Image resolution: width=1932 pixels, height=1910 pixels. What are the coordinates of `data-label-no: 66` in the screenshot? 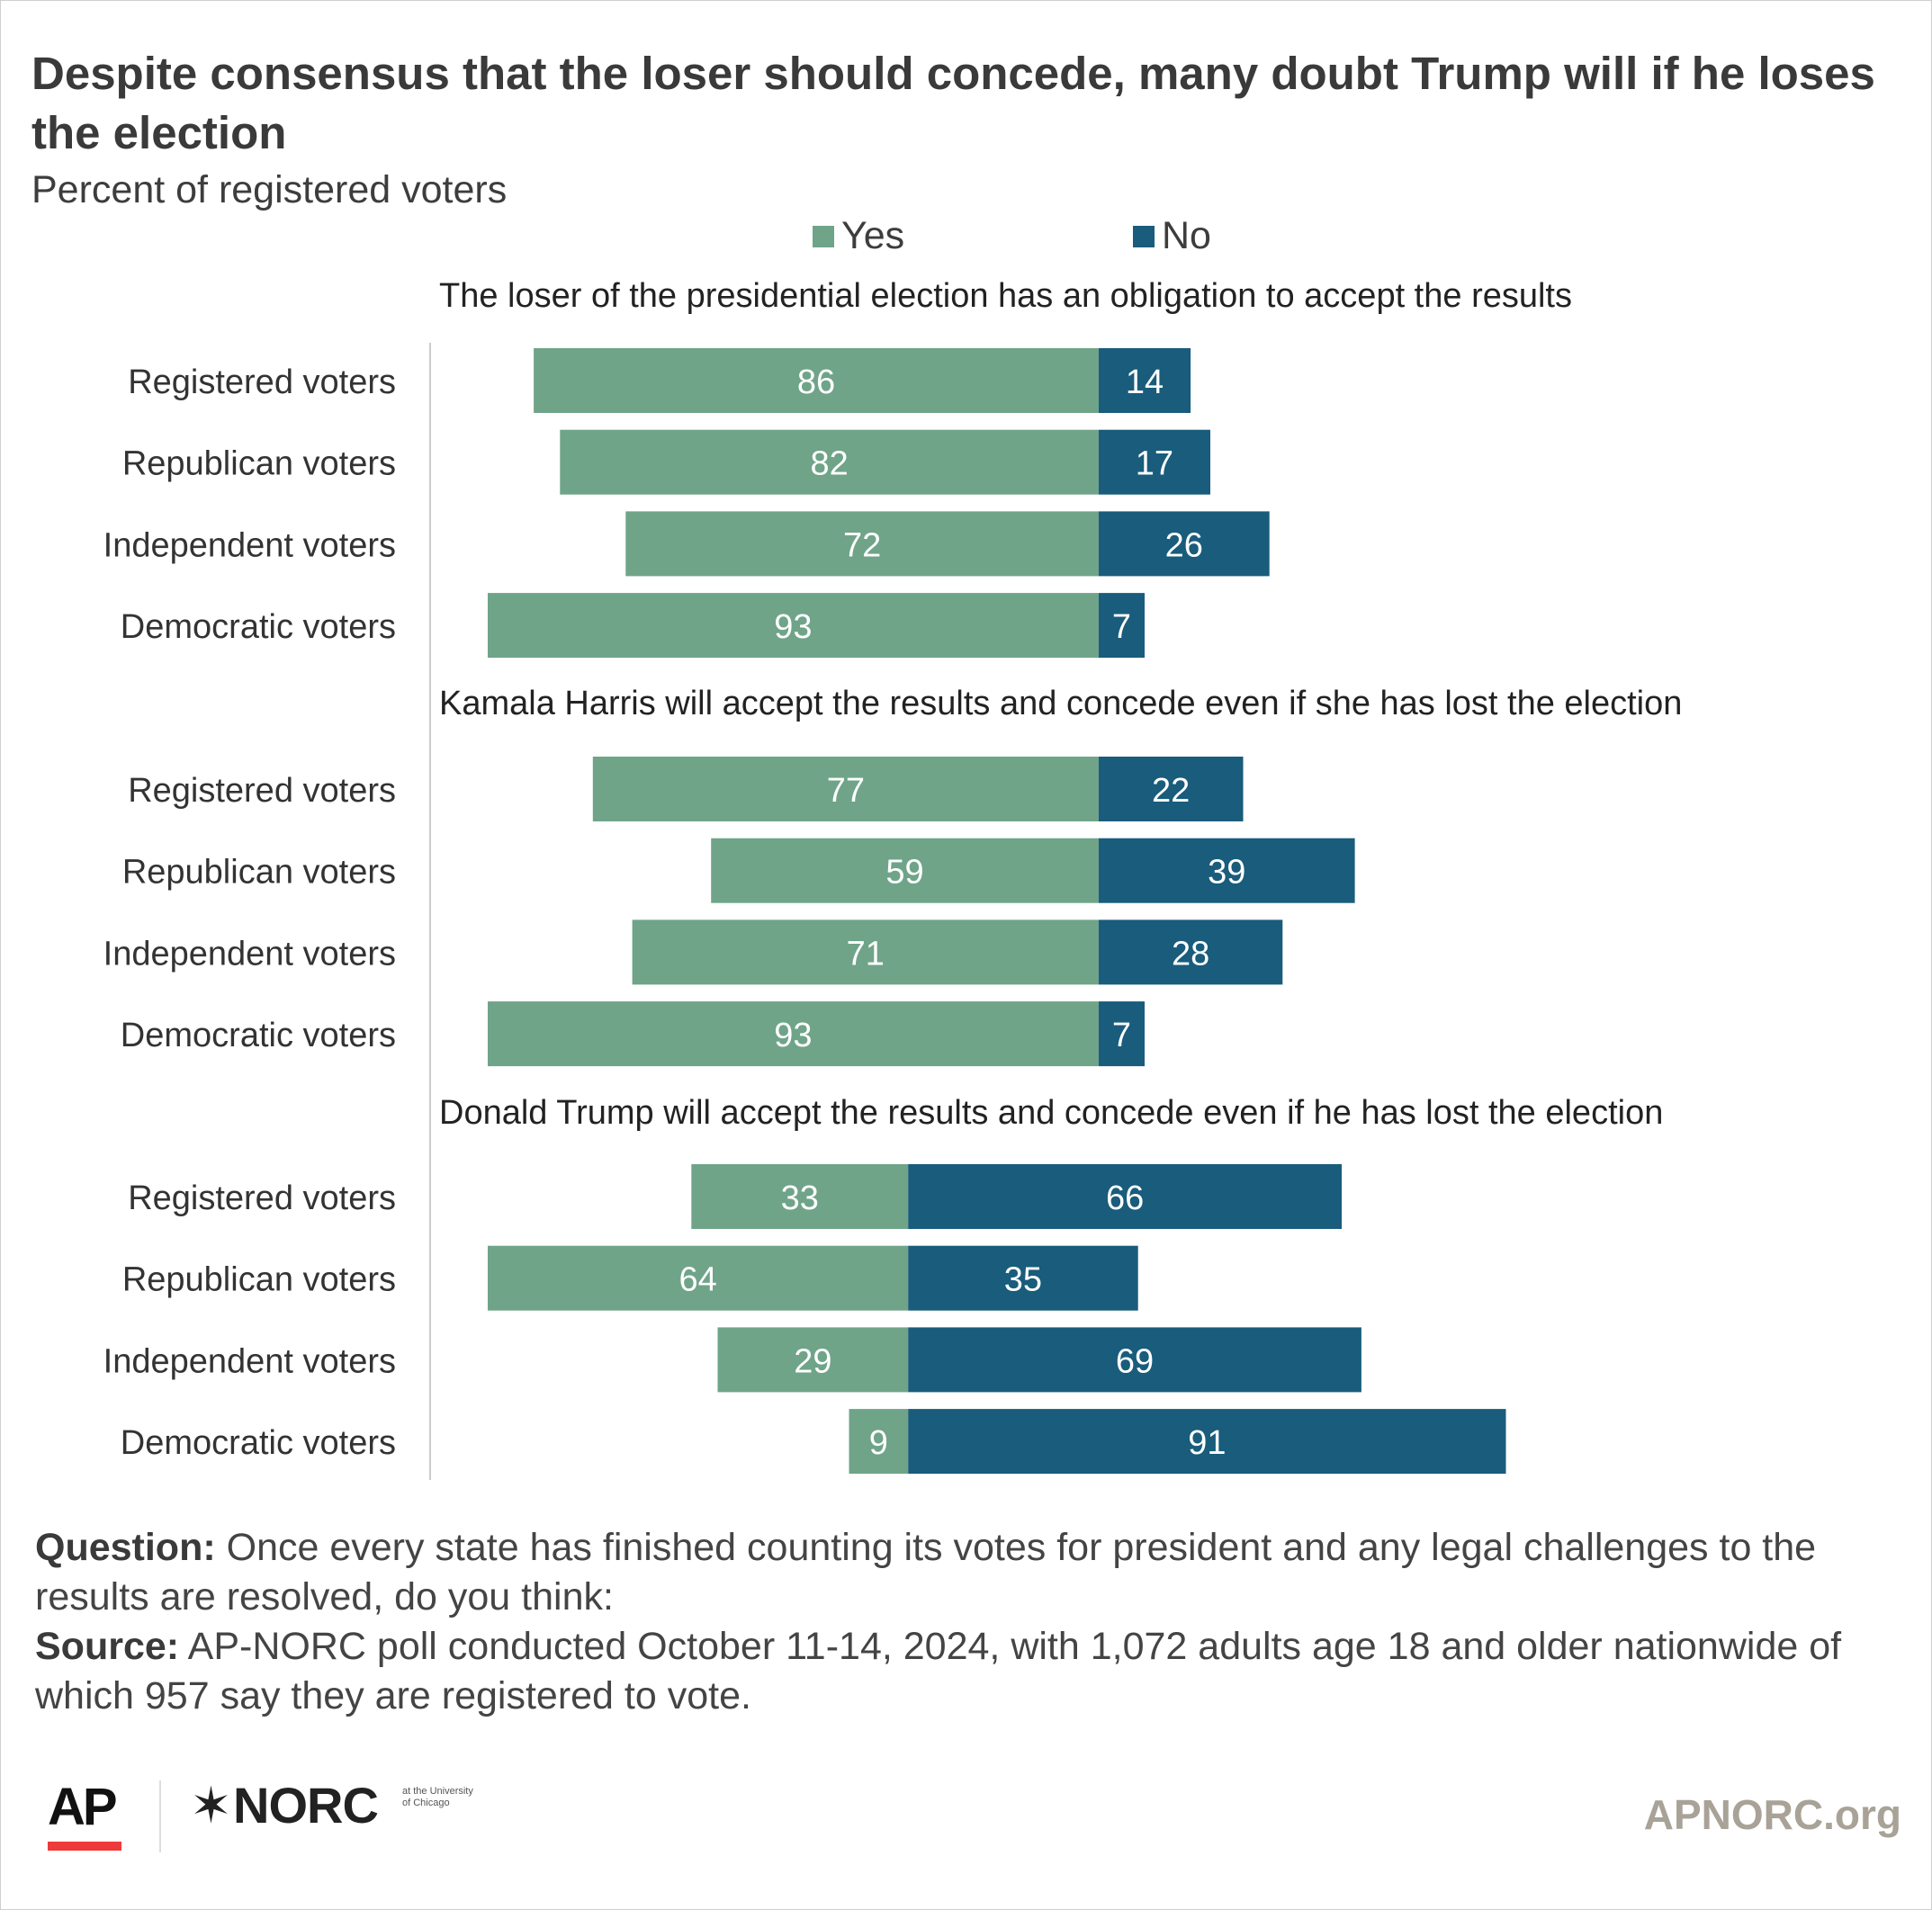 It's located at (1125, 1198).